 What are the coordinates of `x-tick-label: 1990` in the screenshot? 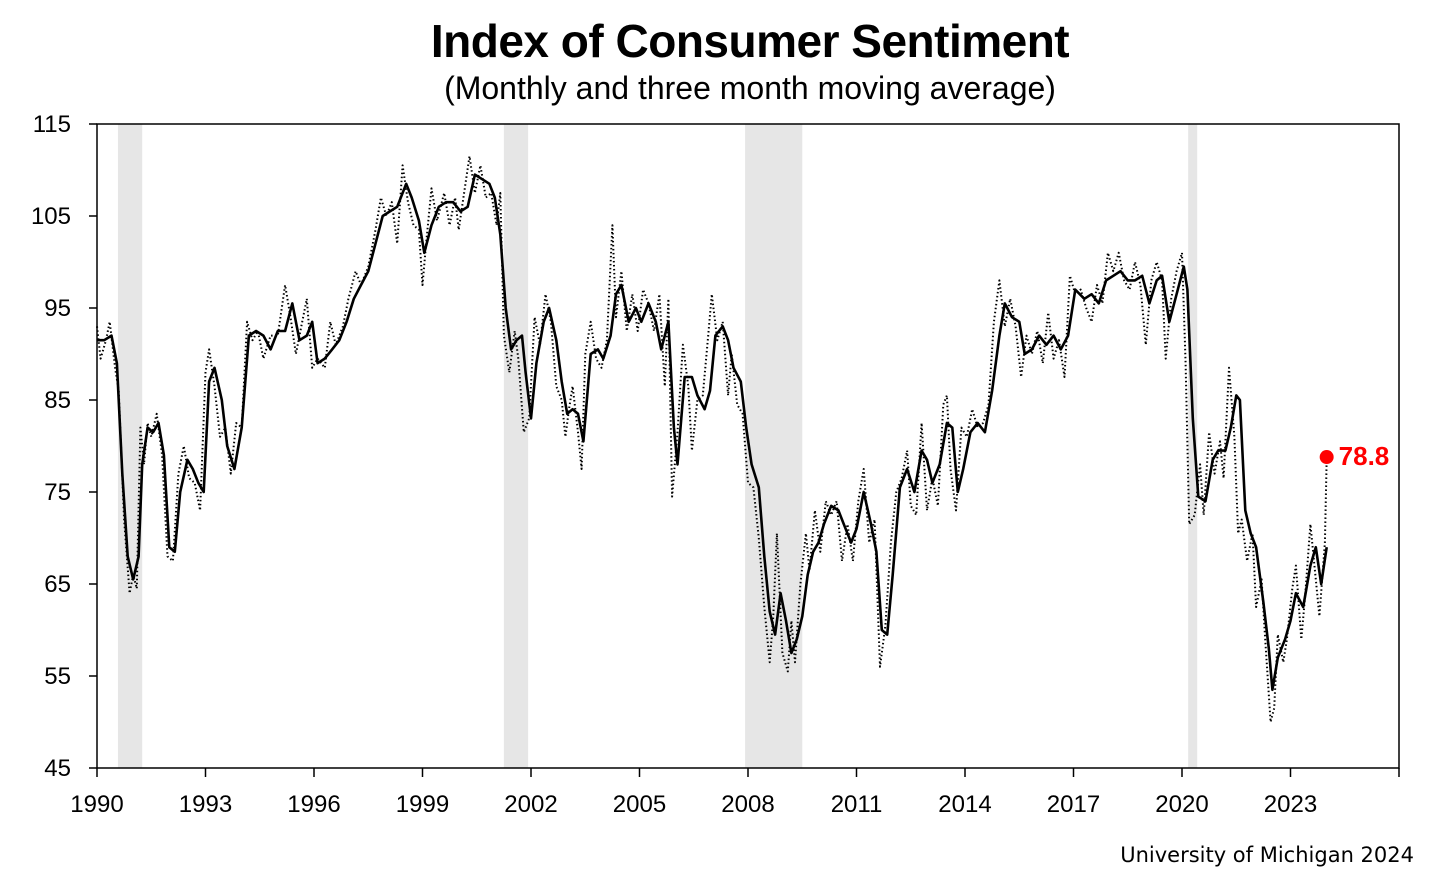 It's located at (96, 804).